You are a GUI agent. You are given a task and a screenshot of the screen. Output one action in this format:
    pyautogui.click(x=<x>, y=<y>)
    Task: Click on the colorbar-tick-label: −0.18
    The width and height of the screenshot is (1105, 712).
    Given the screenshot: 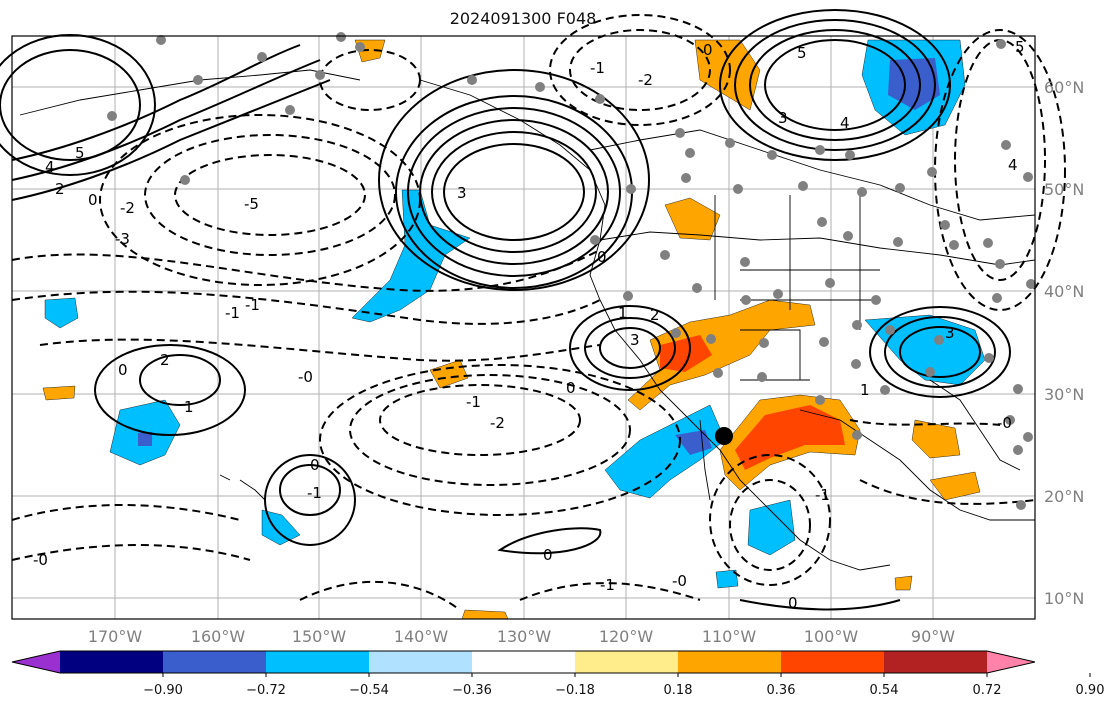 What is the action you would take?
    pyautogui.click(x=575, y=690)
    